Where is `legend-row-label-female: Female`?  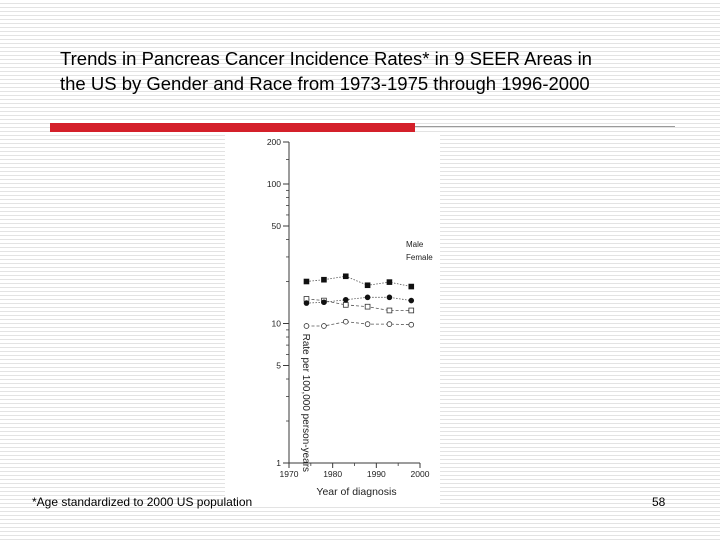 legend-row-label-female: Female is located at coordinates (419, 257).